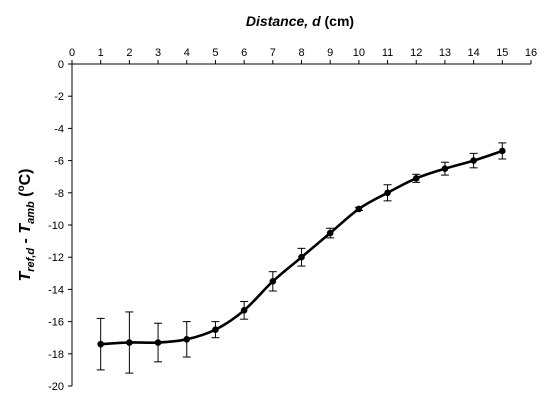 This screenshot has height=401, width=550. Describe the element at coordinates (25, 276) in the screenshot. I see `y-axis-title-t1: T` at that location.